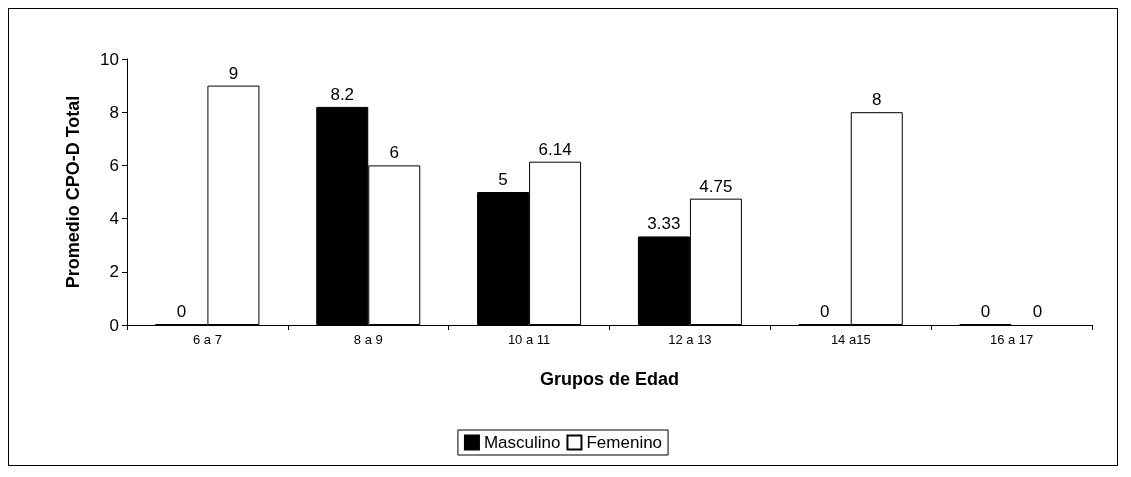 This screenshot has height=477, width=1131. What do you see at coordinates (503, 179) in the screenshot?
I see `data-label: 5` at bounding box center [503, 179].